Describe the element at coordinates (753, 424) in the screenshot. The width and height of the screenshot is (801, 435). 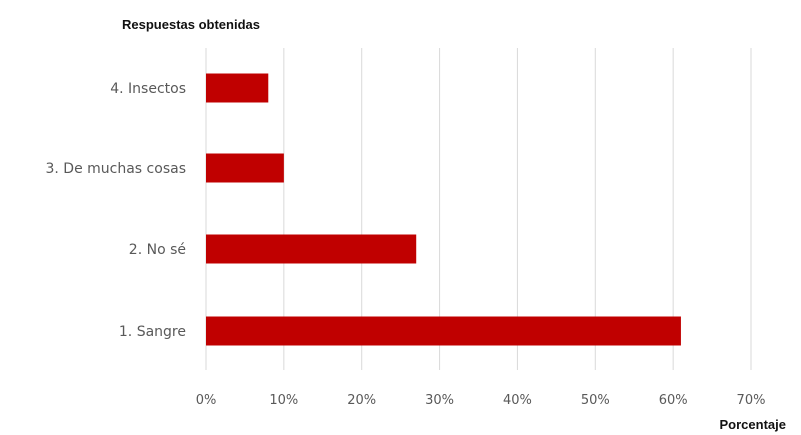
I see `x-axis-title: Porcentaje` at that location.